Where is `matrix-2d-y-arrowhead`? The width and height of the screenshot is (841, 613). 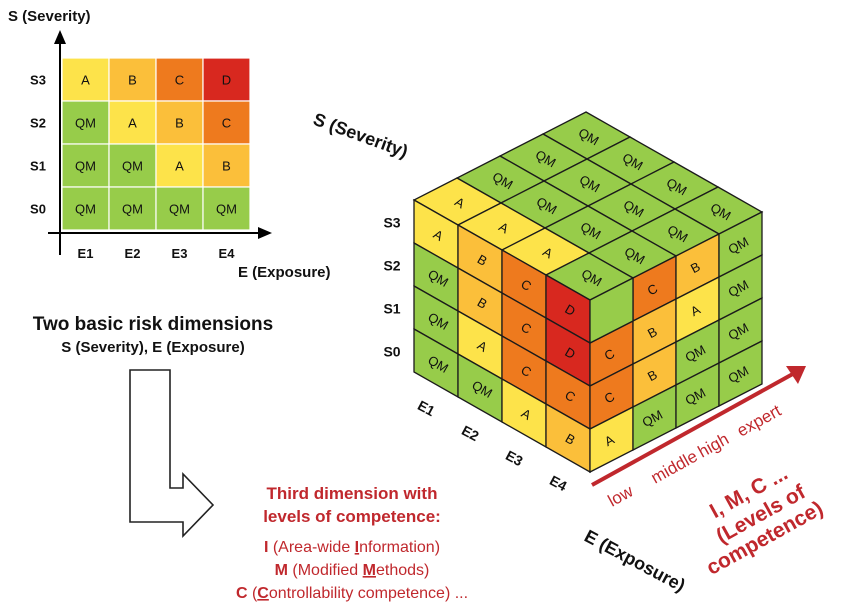
matrix-2d-y-arrowhead is located at coordinates (60, 37).